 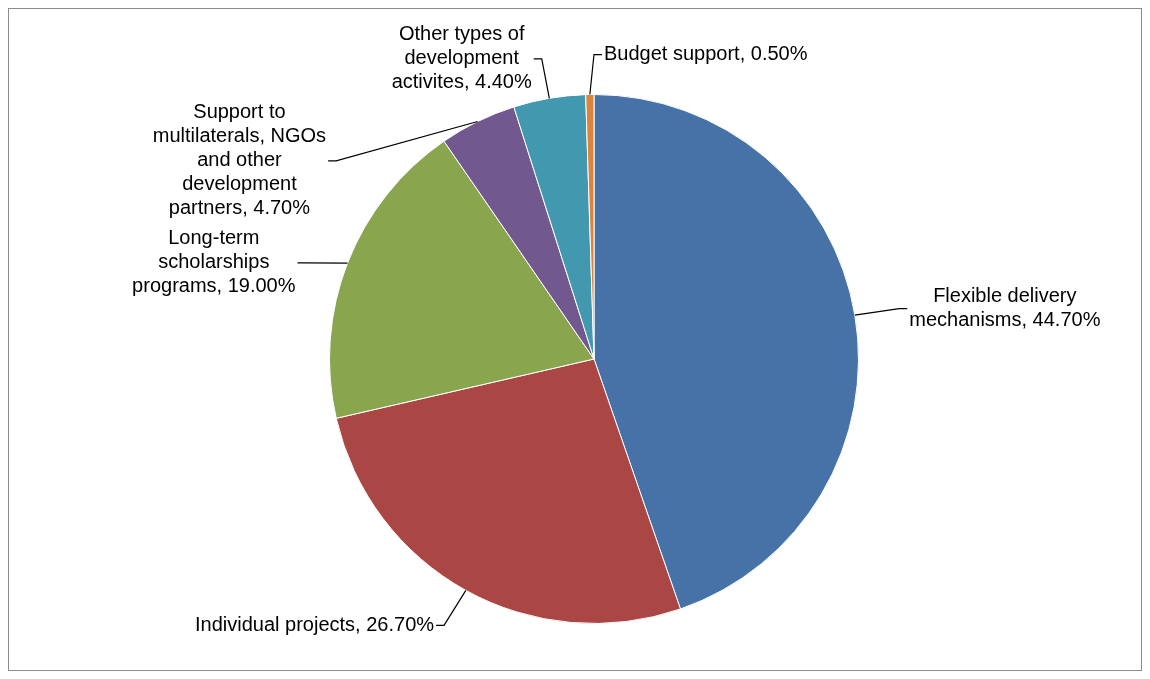 What do you see at coordinates (706, 53) in the screenshot?
I see `slice-label: Budget support, 0.50%` at bounding box center [706, 53].